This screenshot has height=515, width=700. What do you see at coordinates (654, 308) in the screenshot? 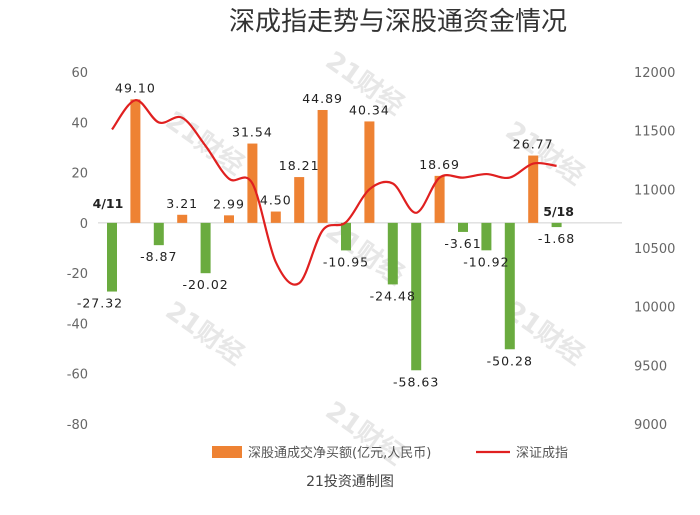
I see `right-tick-label: 10000` at bounding box center [654, 308].